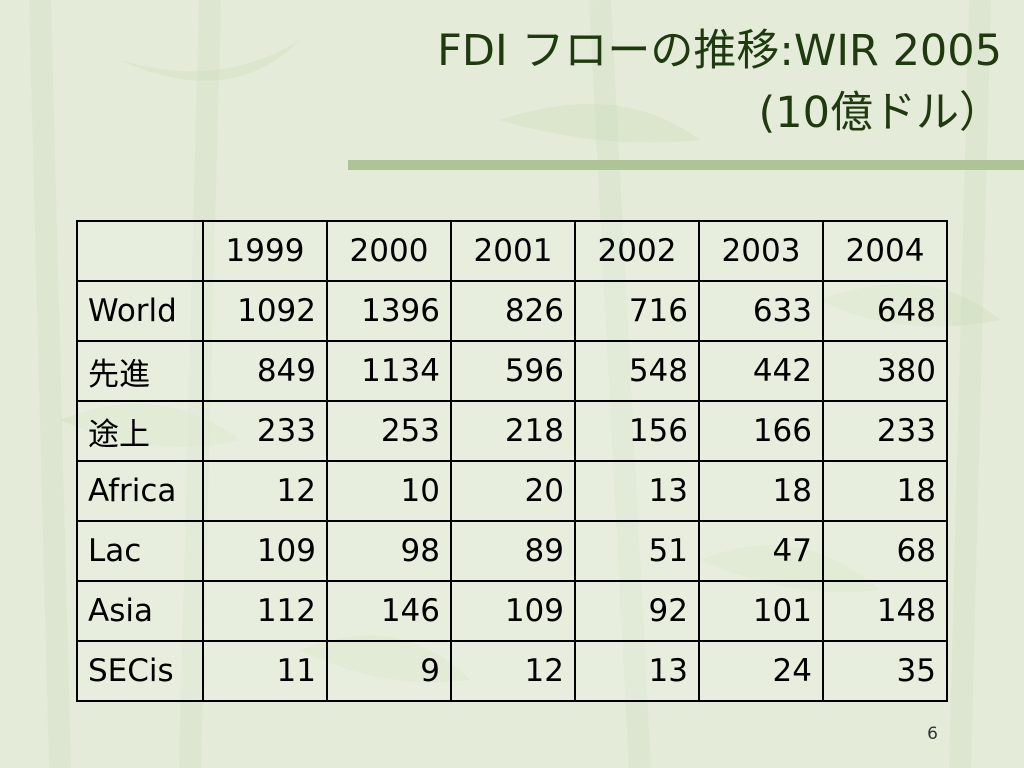 This screenshot has width=1024, height=768. I want to click on slide-title: FDI フローの推移:WIR 2005 (10億ドル）, so click(622, 82).